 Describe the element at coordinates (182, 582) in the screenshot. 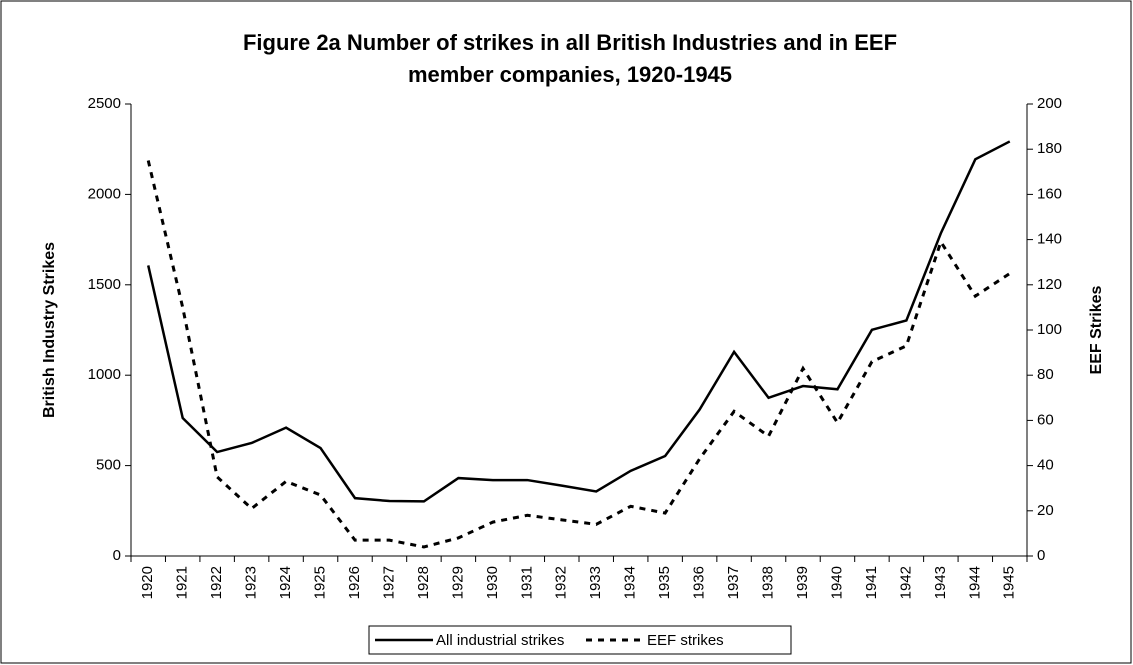

I see `x-tick-label: 1921` at that location.